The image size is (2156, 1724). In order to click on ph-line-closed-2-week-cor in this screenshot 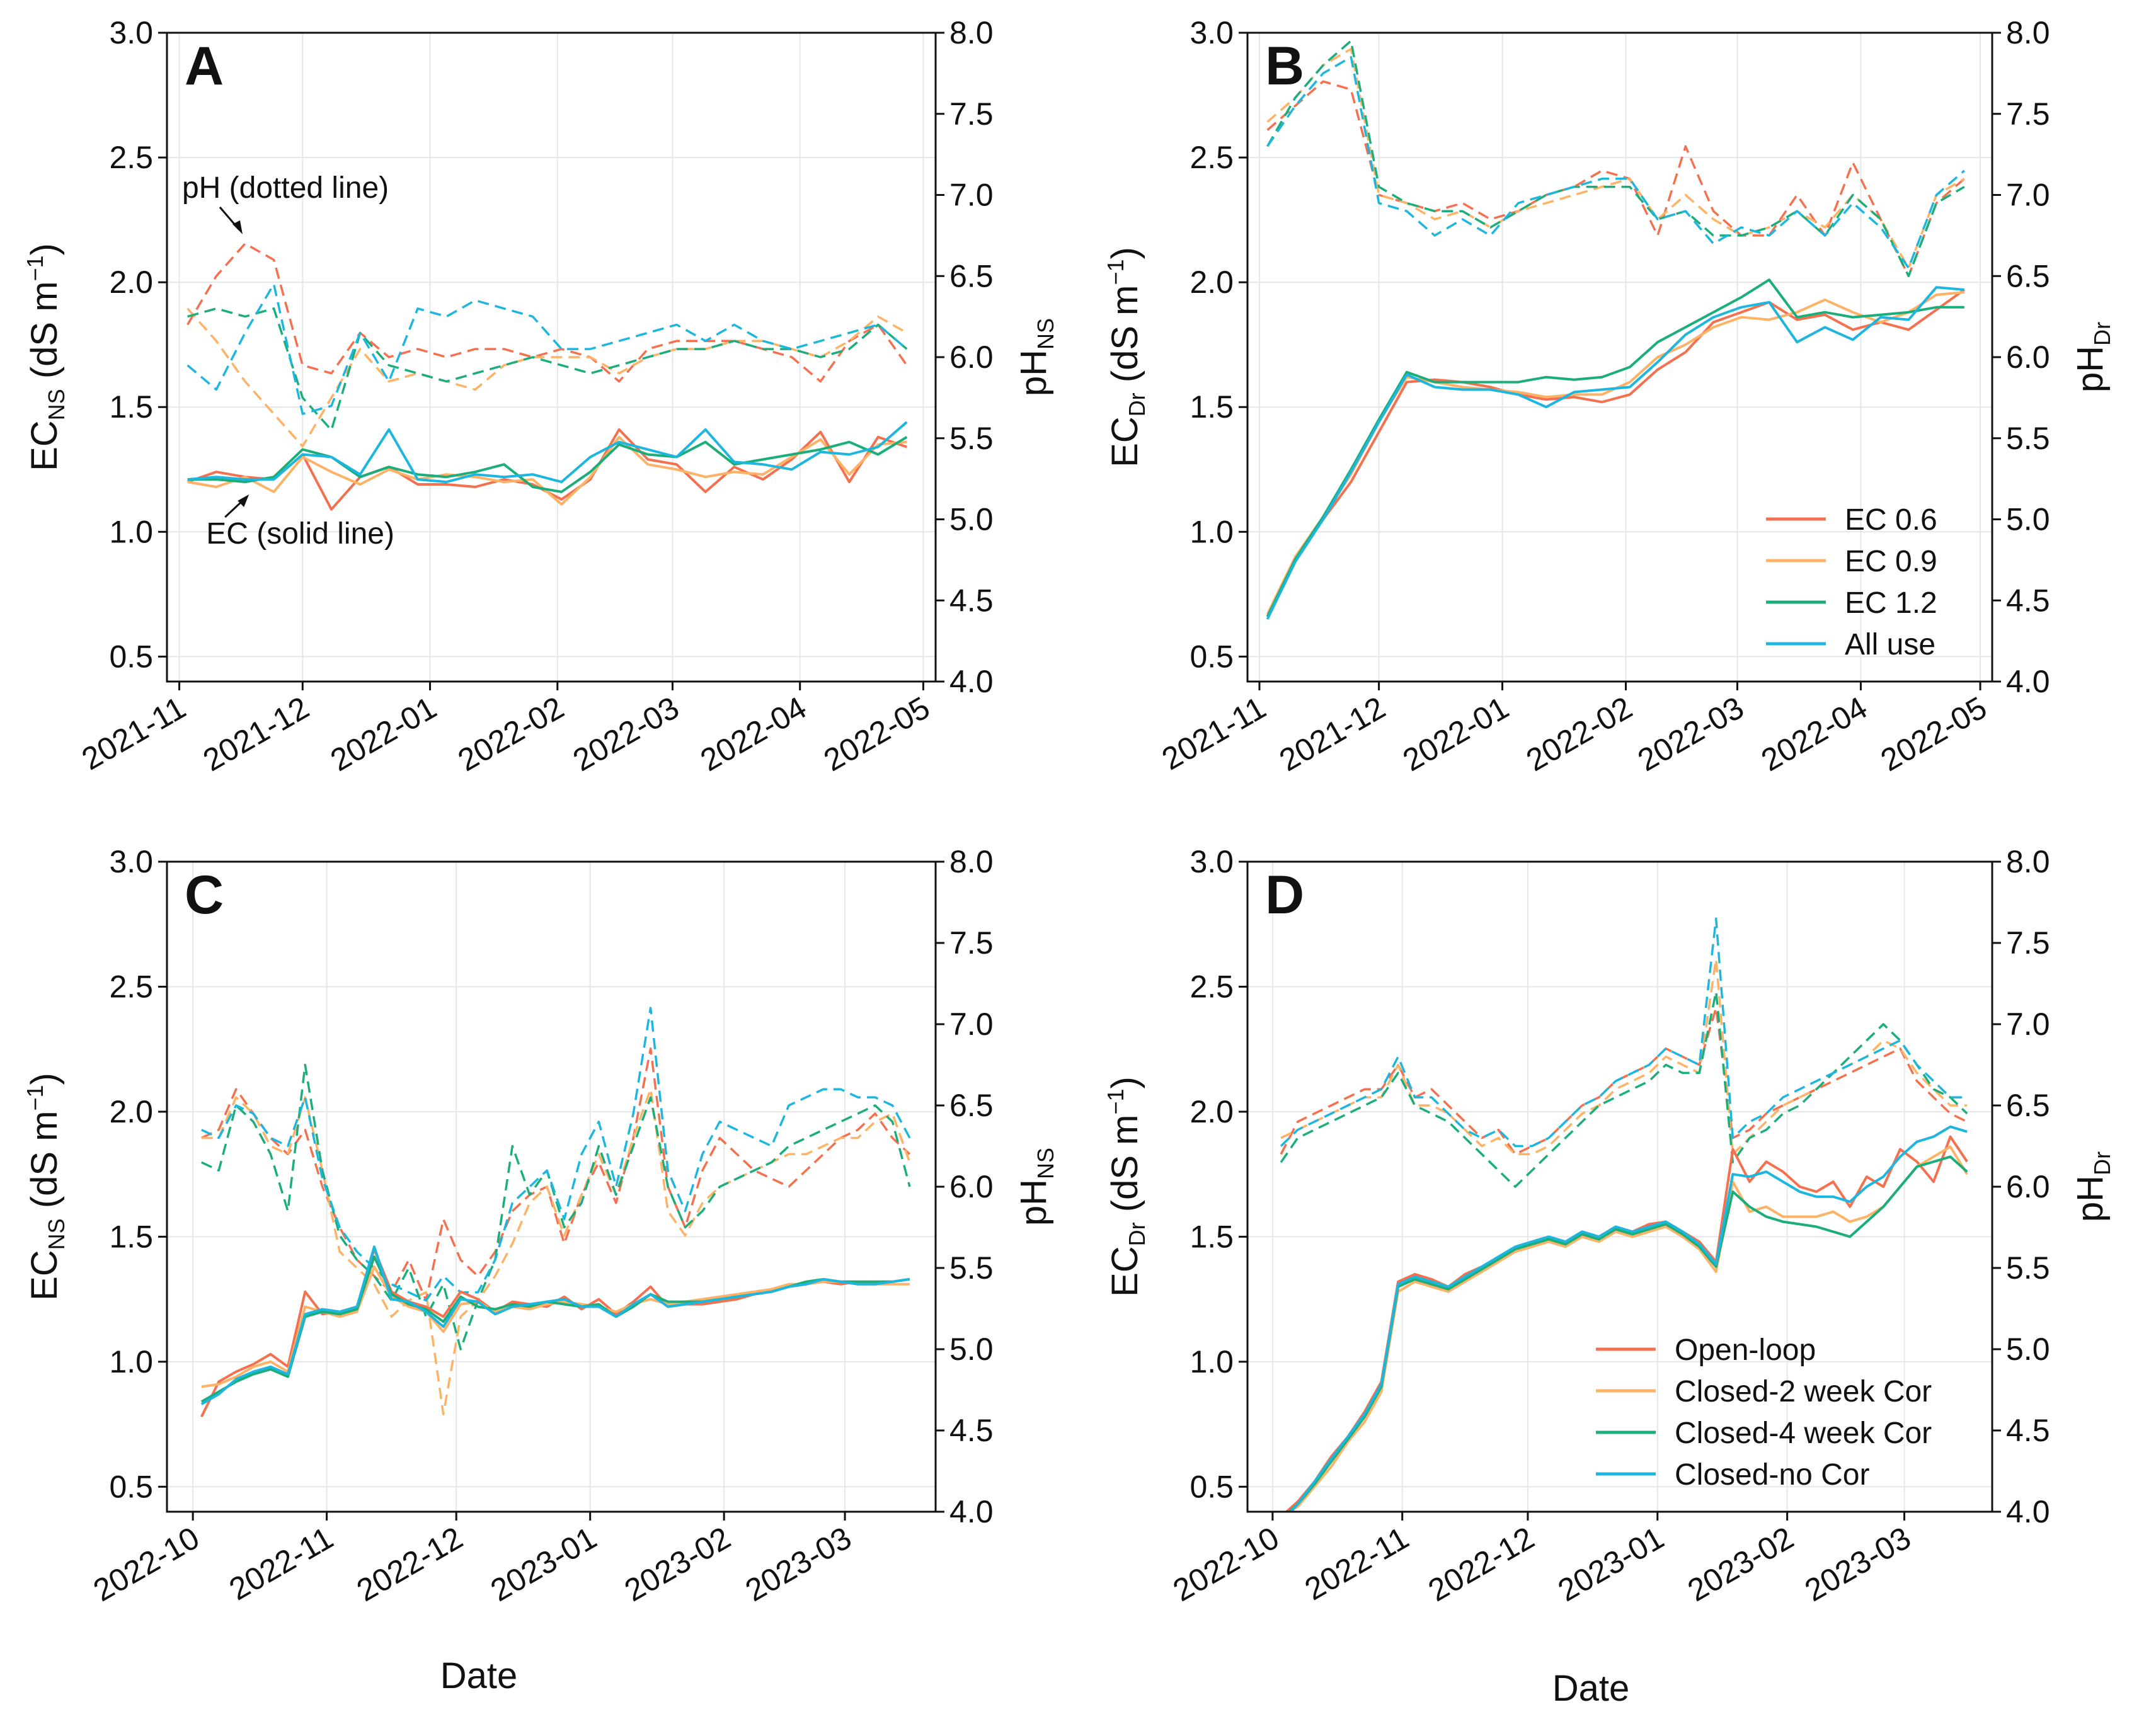, I will do `click(556, 1251)`.